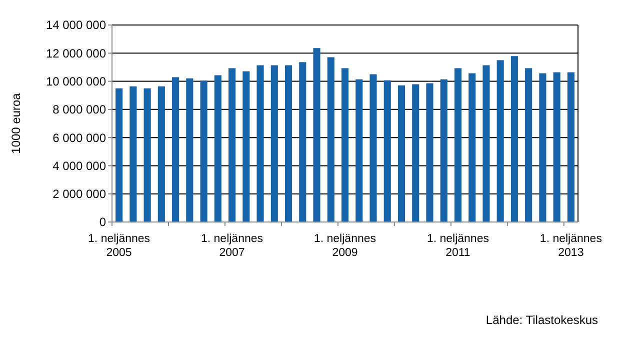 This screenshot has width=626, height=342. I want to click on y-axis-title: 1000 euroa, so click(16, 123).